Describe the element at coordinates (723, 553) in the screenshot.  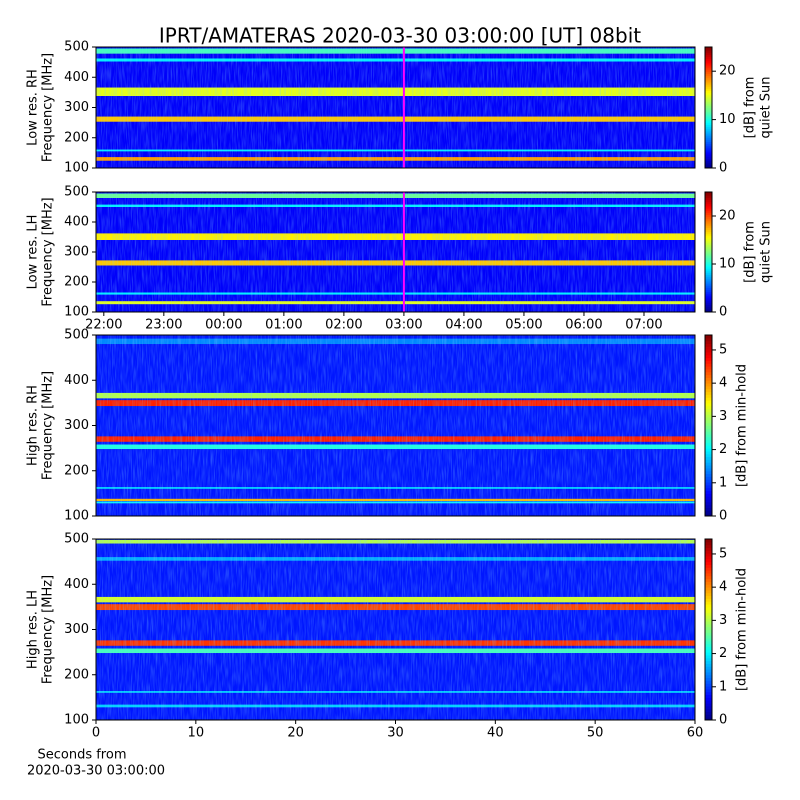
I see `colorbar-tick-label: 5` at that location.